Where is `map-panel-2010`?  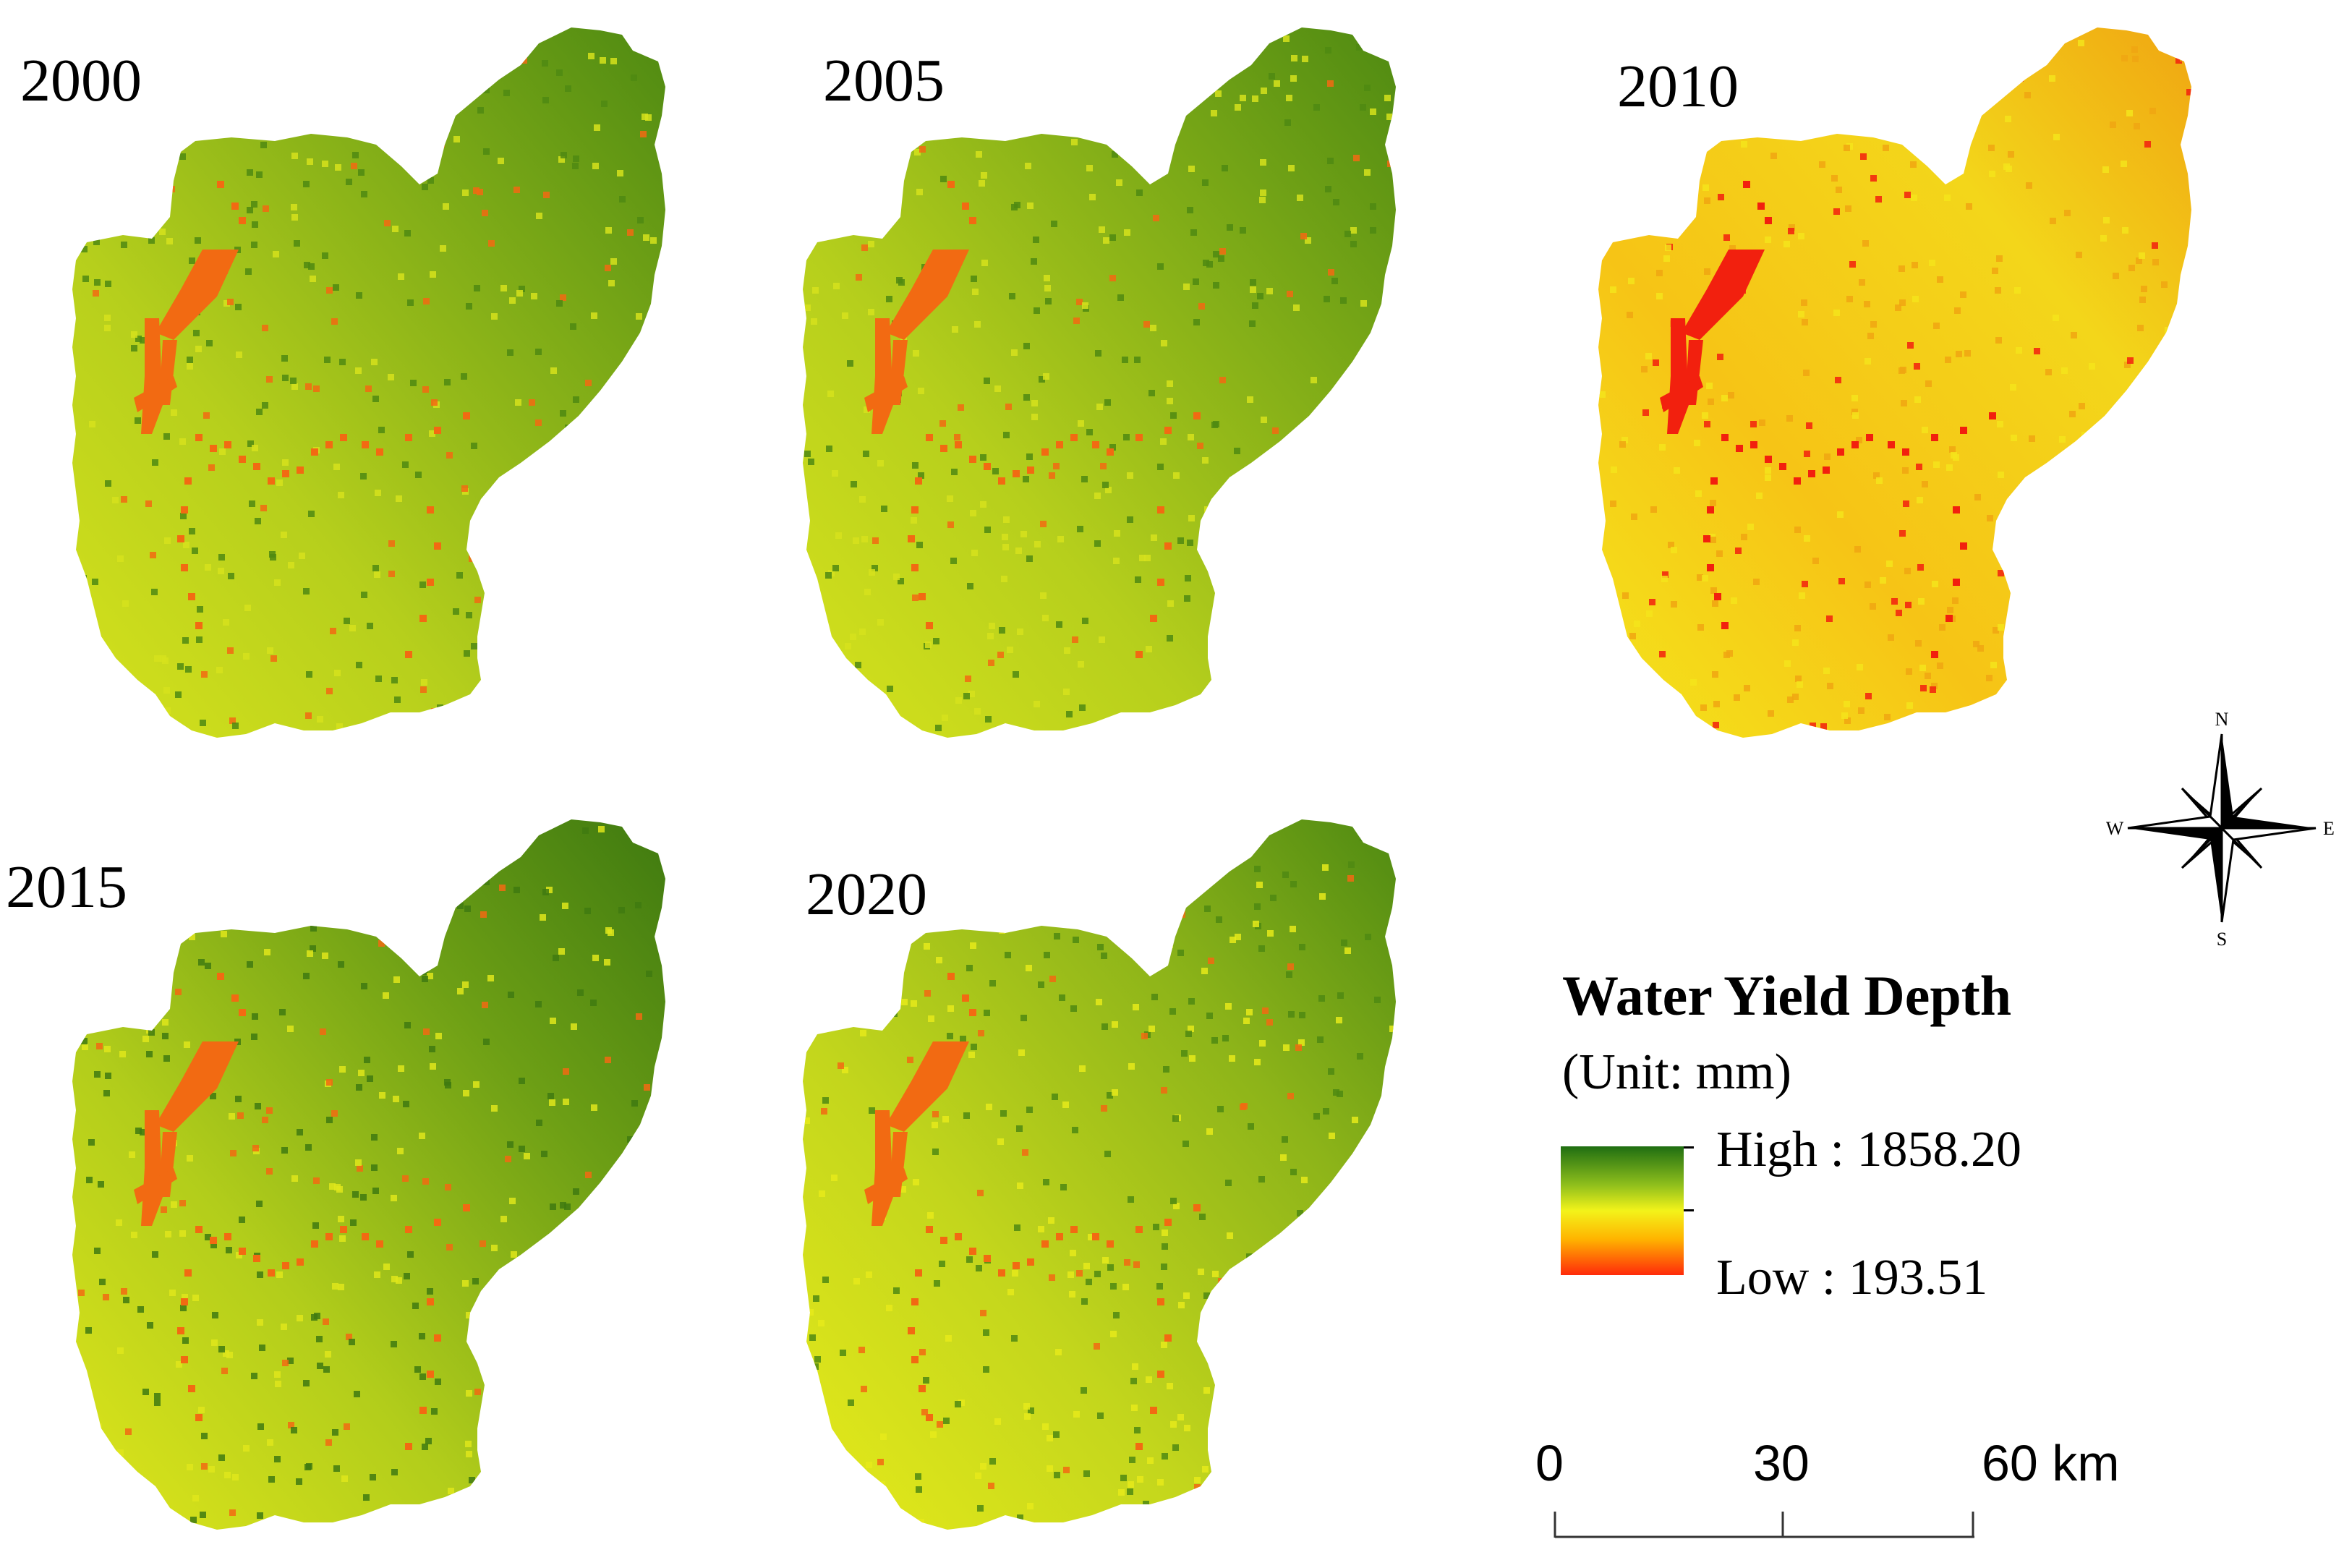
map-panel-2010 is located at coordinates (1895, 382).